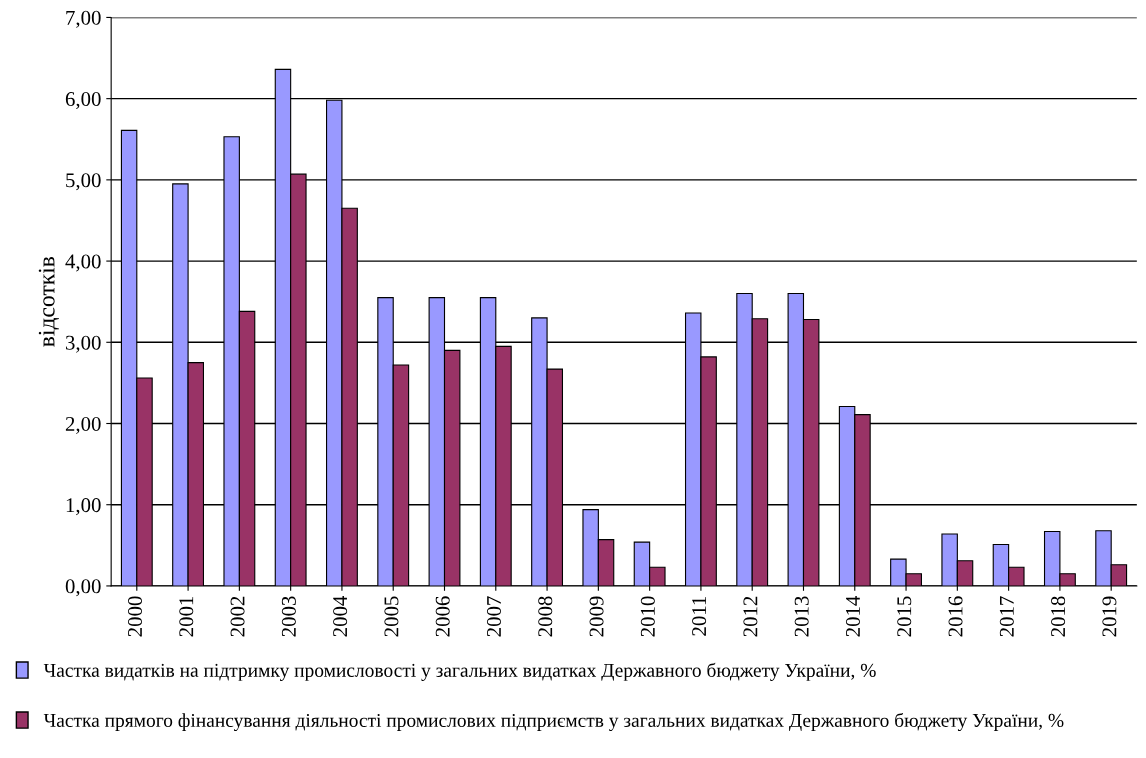  What do you see at coordinates (647, 616) in the screenshot?
I see `x-tick-label: 2010` at bounding box center [647, 616].